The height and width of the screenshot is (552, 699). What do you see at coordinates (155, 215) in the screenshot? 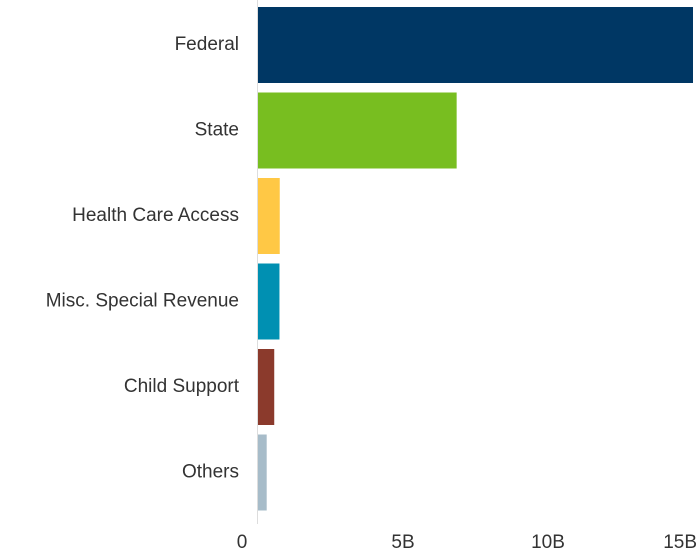
I see `category-label-health-care-access: Health Care Access` at bounding box center [155, 215].